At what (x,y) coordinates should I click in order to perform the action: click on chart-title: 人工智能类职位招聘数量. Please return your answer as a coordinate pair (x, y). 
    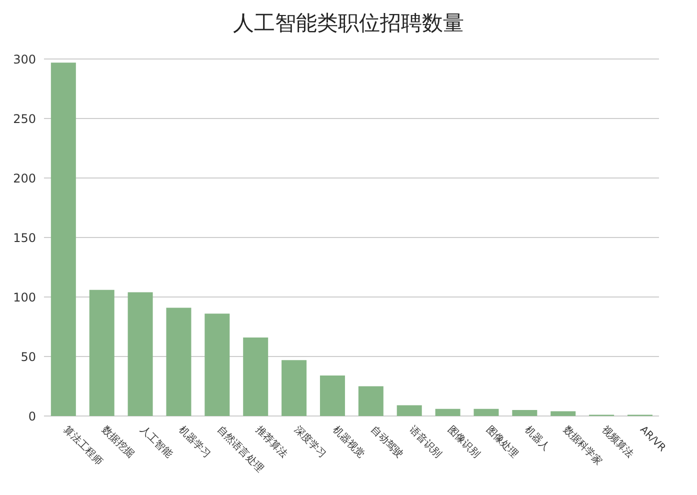
    Looking at the image, I should click on (348, 23).